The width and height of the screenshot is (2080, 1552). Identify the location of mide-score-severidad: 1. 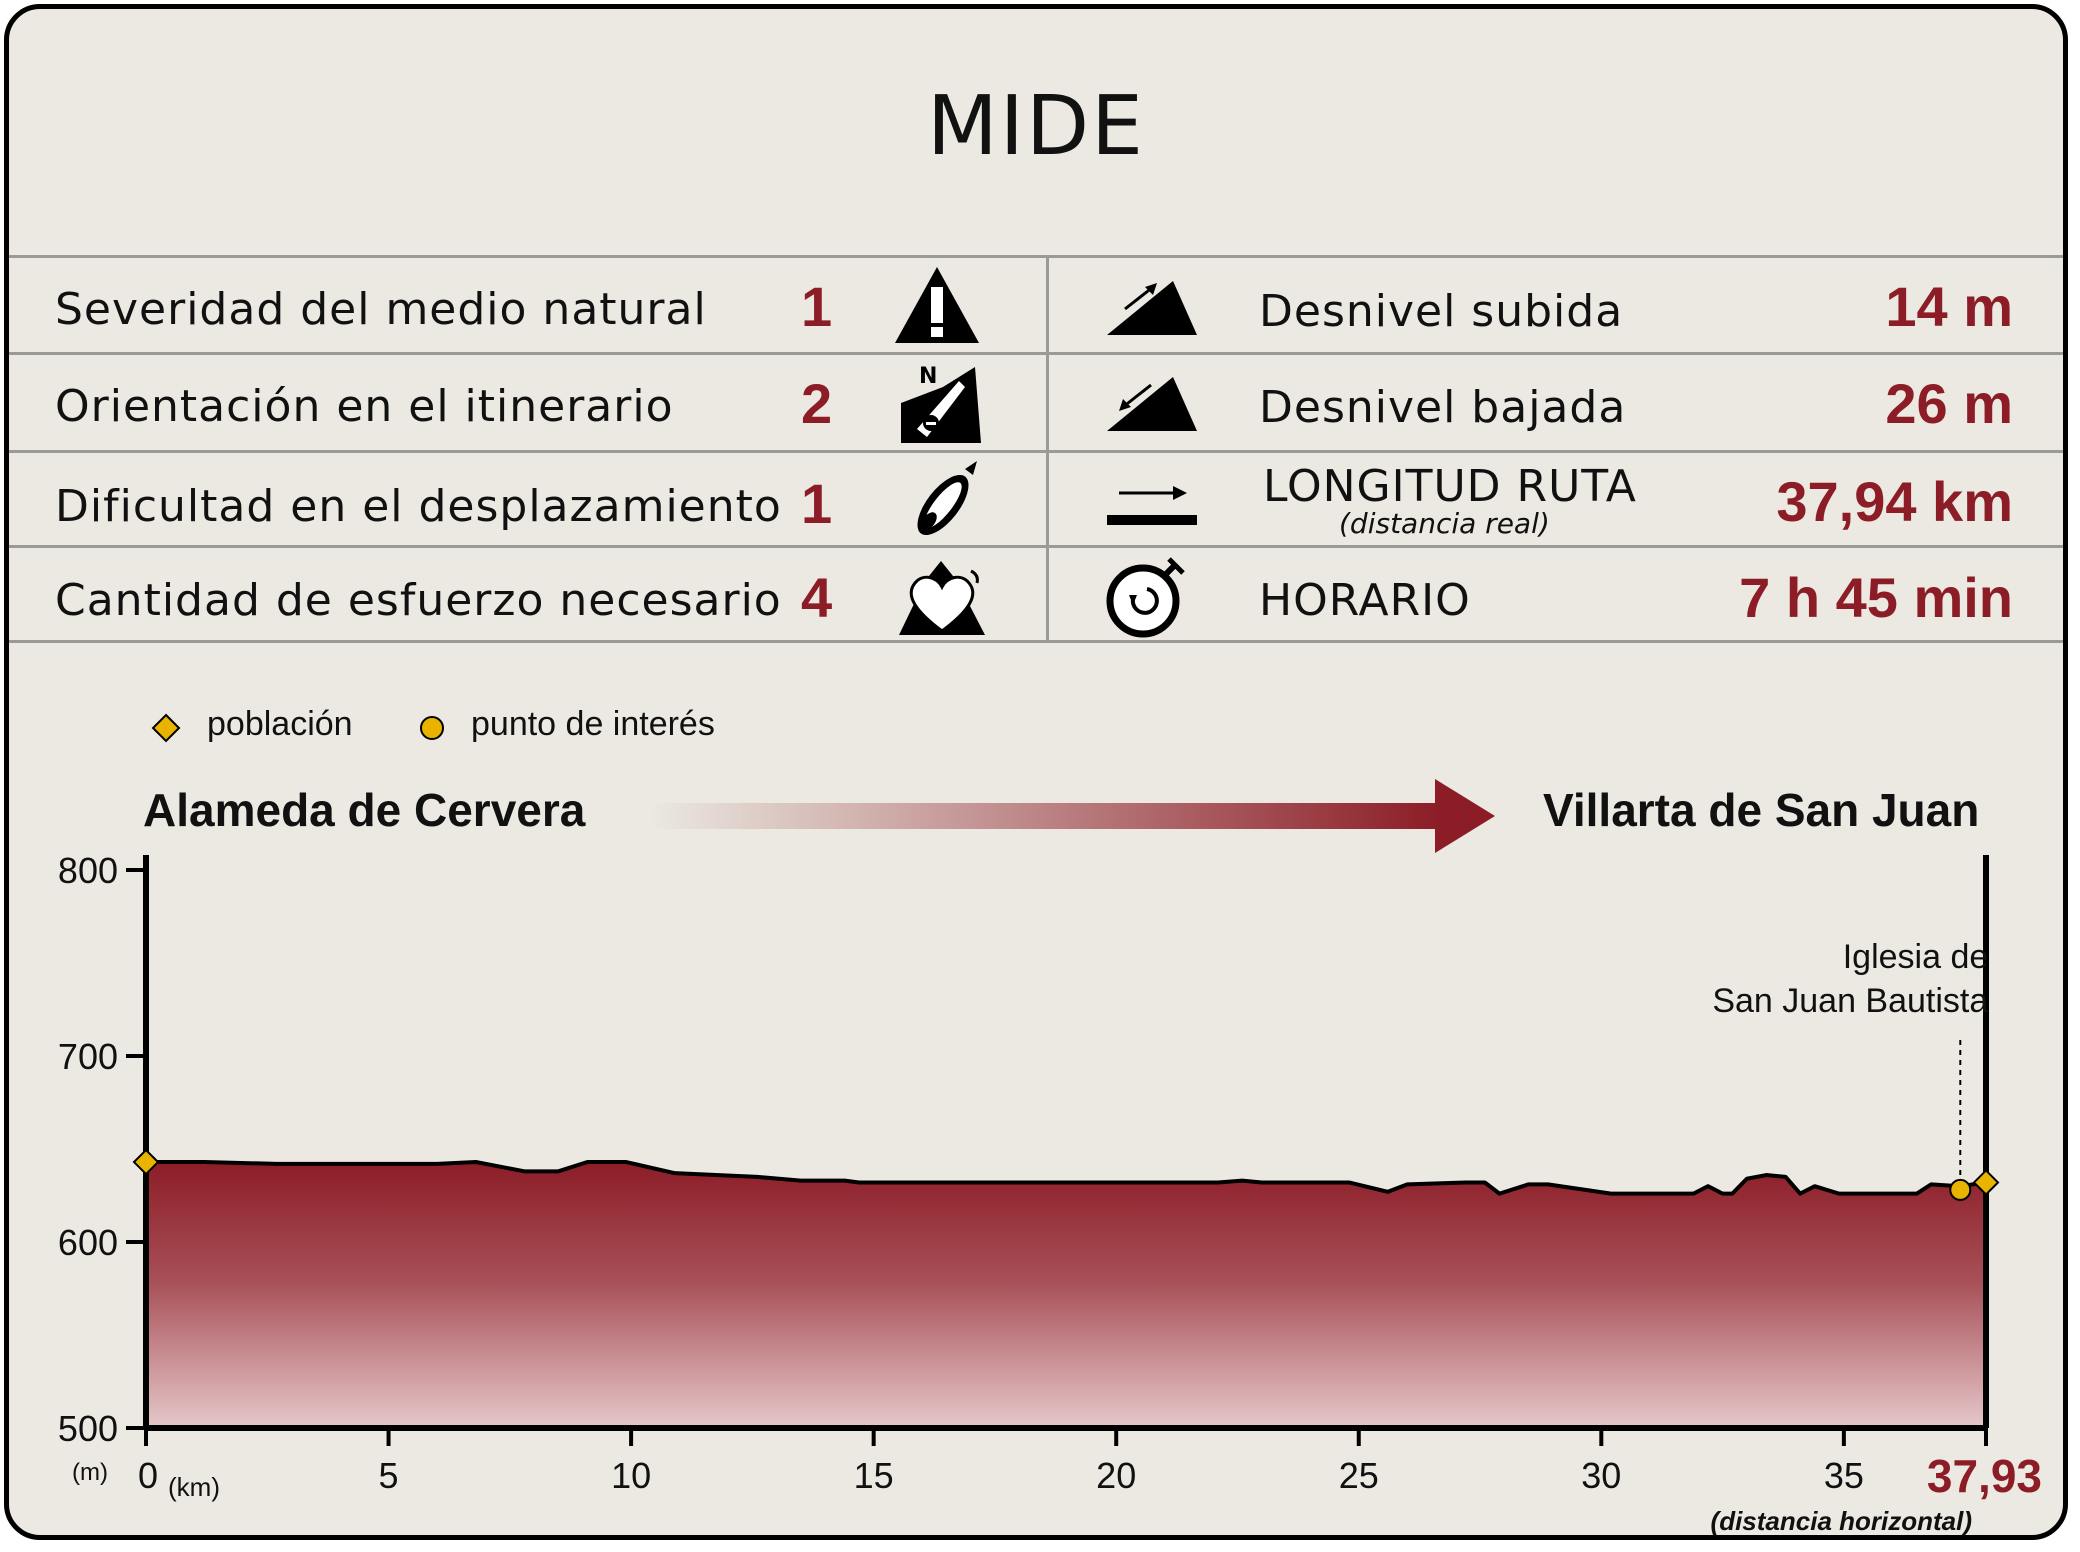
(817, 306).